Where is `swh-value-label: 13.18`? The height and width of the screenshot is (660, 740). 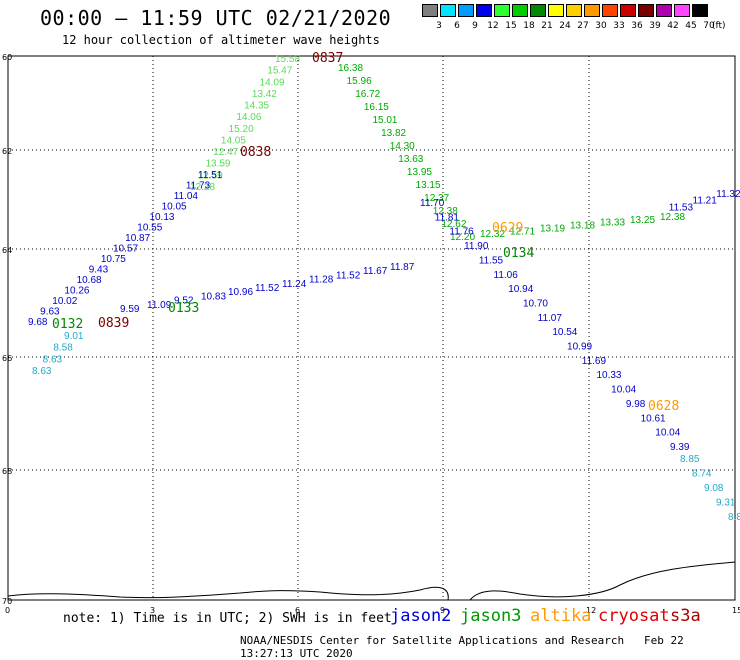
swh-value-label: 13.18 is located at coordinates (582, 226).